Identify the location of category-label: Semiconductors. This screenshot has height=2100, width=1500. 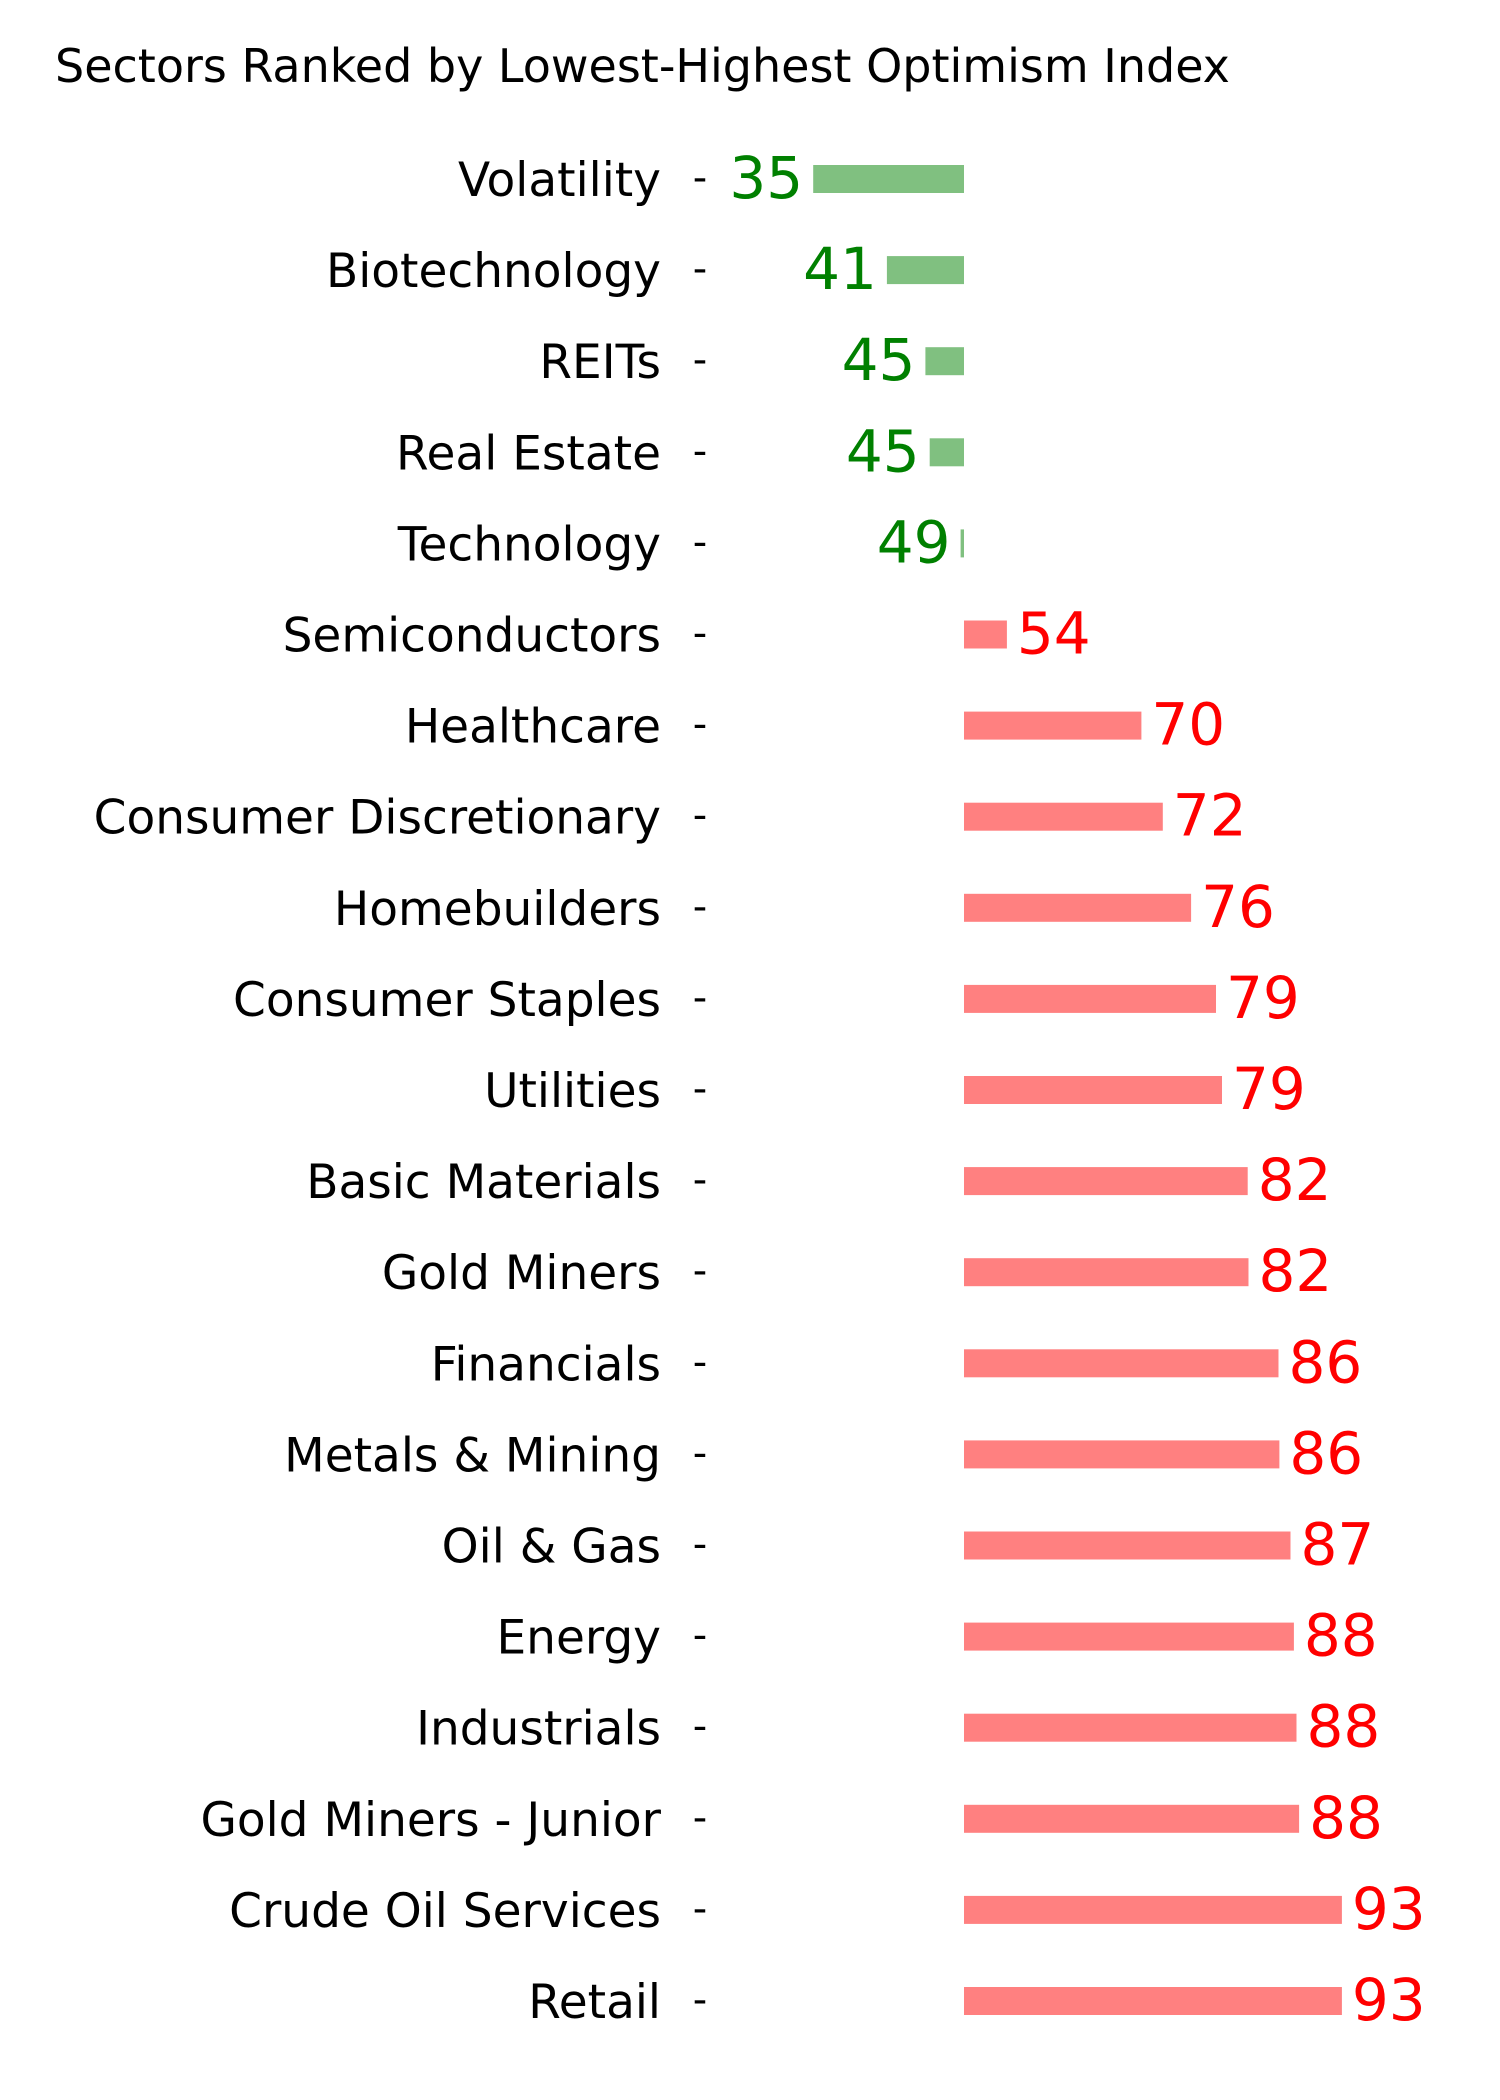
(472, 636).